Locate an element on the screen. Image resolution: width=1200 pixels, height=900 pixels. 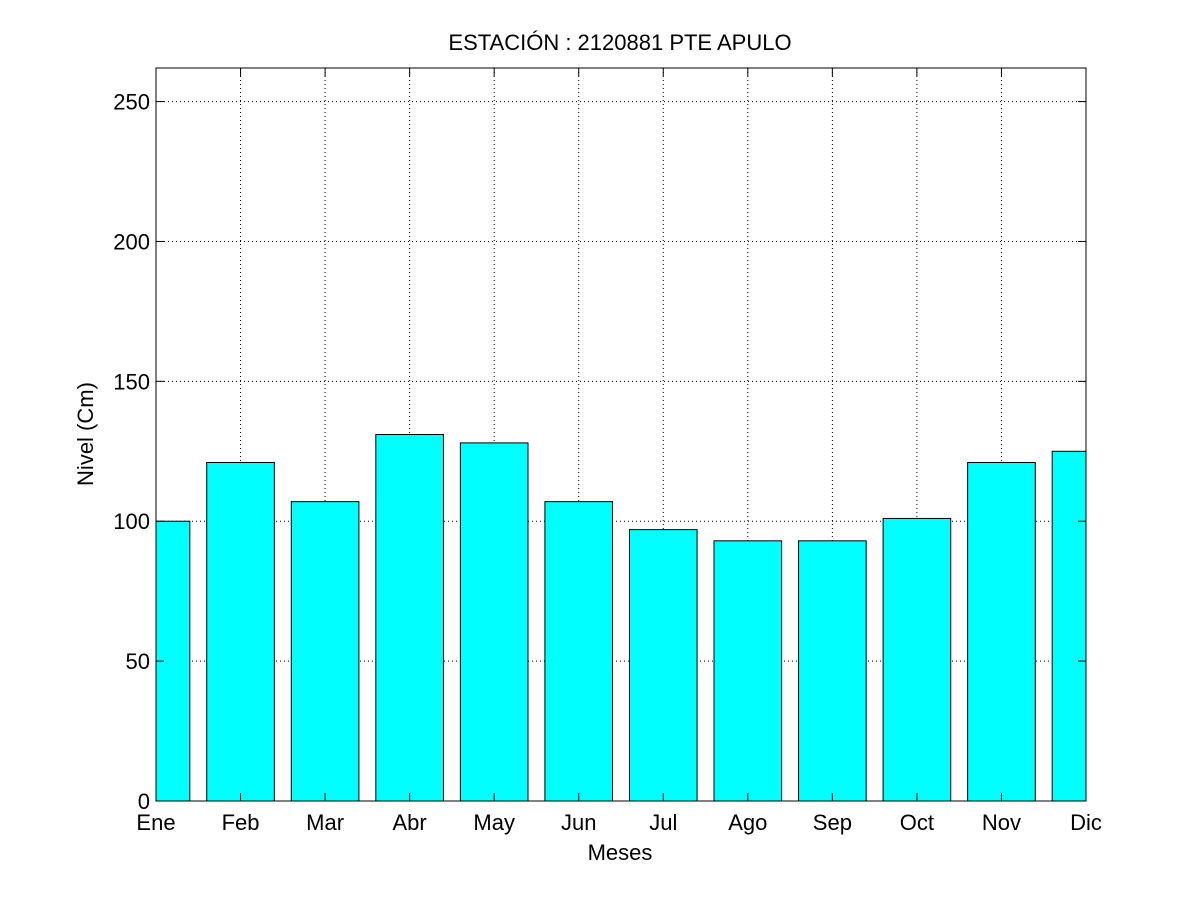
x-axis-label: Meses is located at coordinates (620, 852).